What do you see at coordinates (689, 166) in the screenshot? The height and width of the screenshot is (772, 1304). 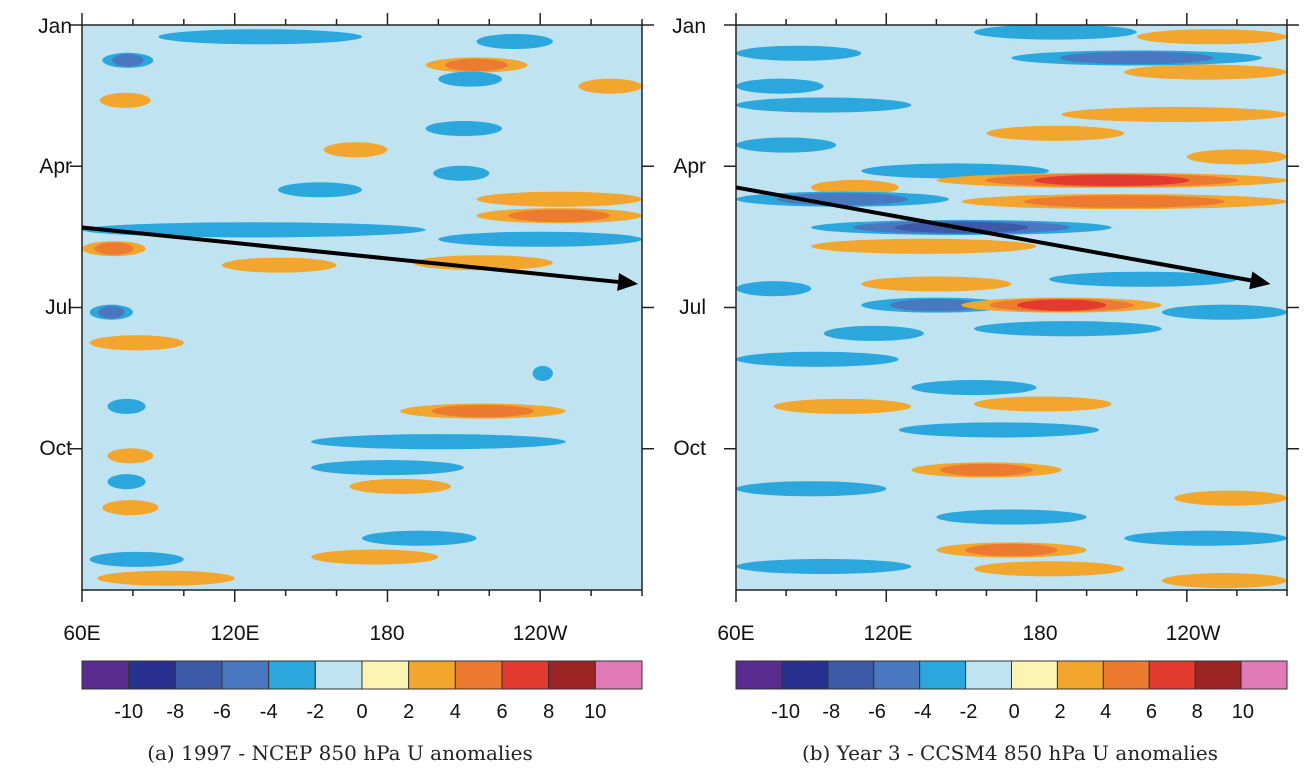 I see `panel-b-ytick-apr: Apr` at bounding box center [689, 166].